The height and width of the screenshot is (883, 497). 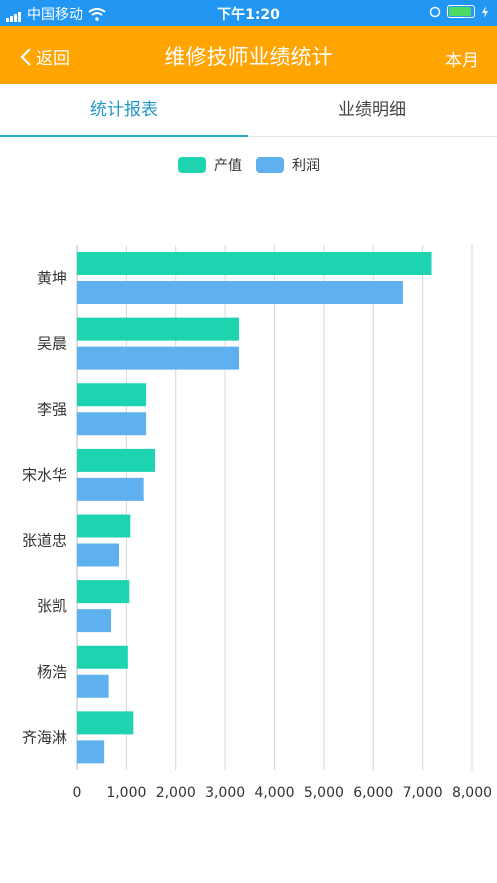 What do you see at coordinates (462, 61) in the screenshot?
I see `period-button: 本月` at bounding box center [462, 61].